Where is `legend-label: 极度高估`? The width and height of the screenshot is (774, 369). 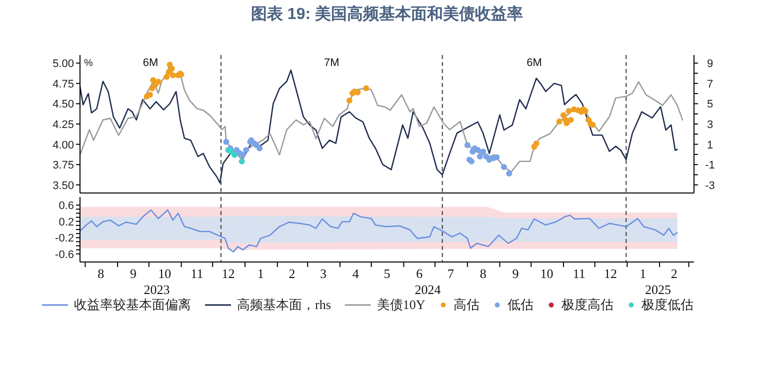
legend-label: 极度高估 is located at coordinates (587, 304).